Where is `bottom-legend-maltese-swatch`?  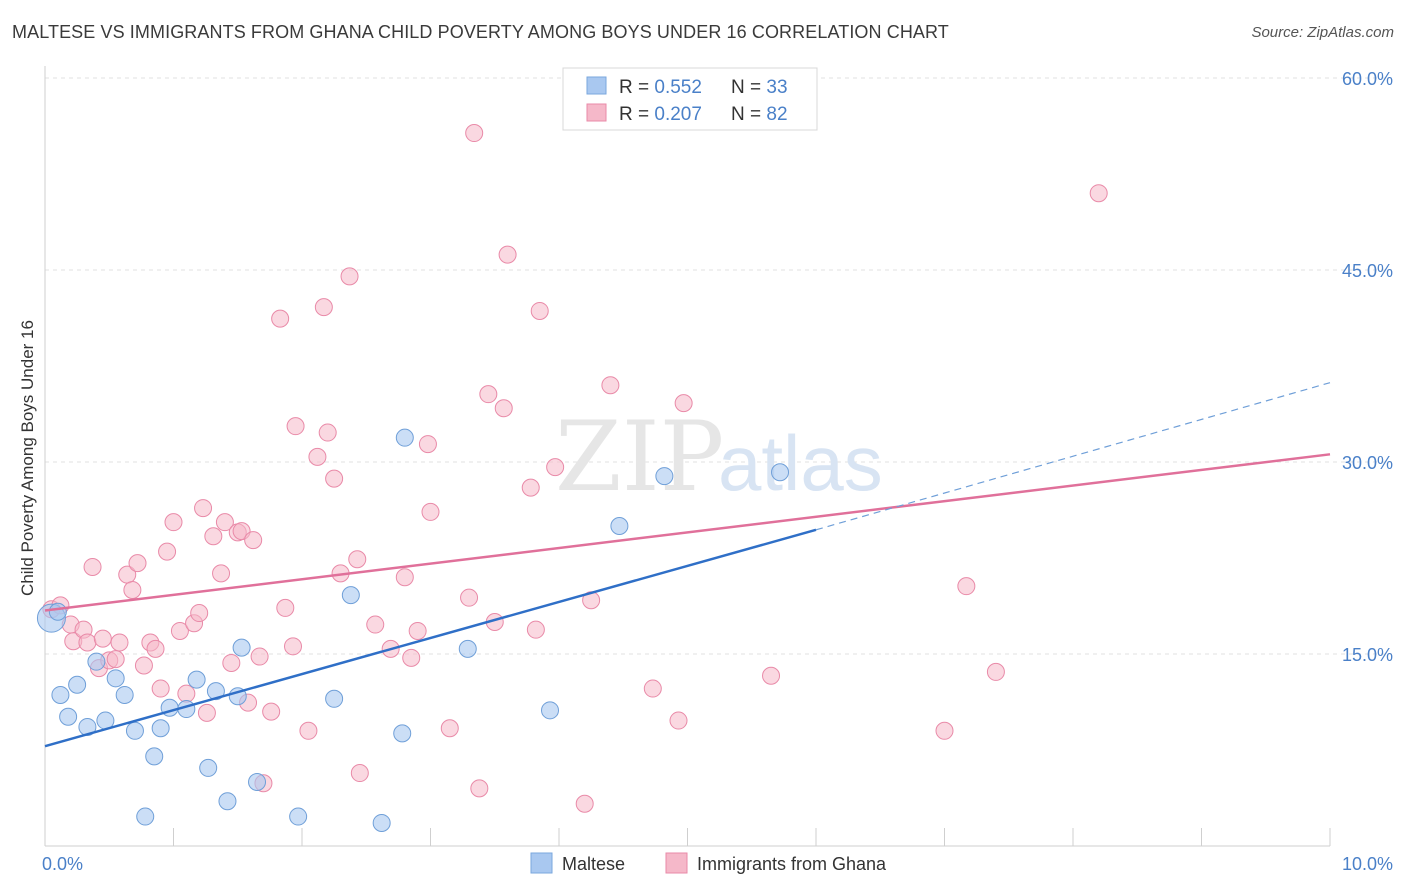 bottom-legend-maltese-swatch is located at coordinates (541, 863).